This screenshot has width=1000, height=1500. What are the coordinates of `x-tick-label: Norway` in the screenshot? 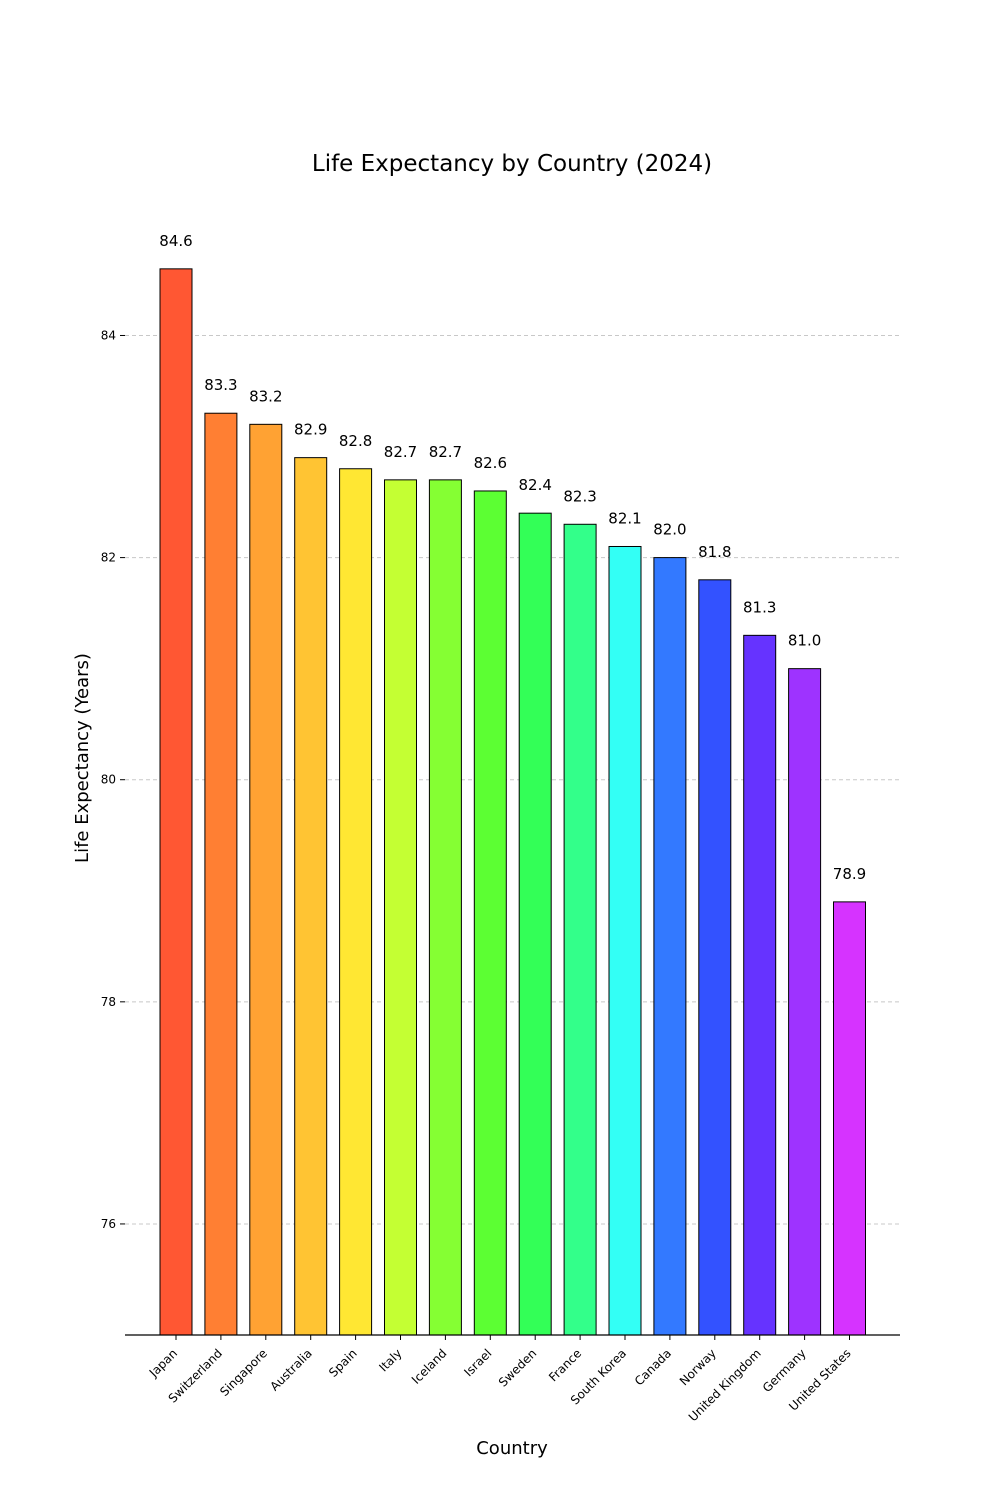 It's located at (698, 1367).